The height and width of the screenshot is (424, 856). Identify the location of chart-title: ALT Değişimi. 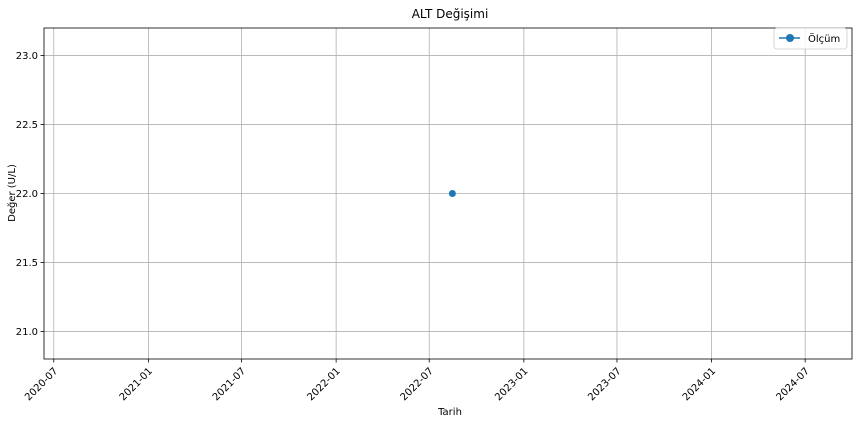
(450, 14).